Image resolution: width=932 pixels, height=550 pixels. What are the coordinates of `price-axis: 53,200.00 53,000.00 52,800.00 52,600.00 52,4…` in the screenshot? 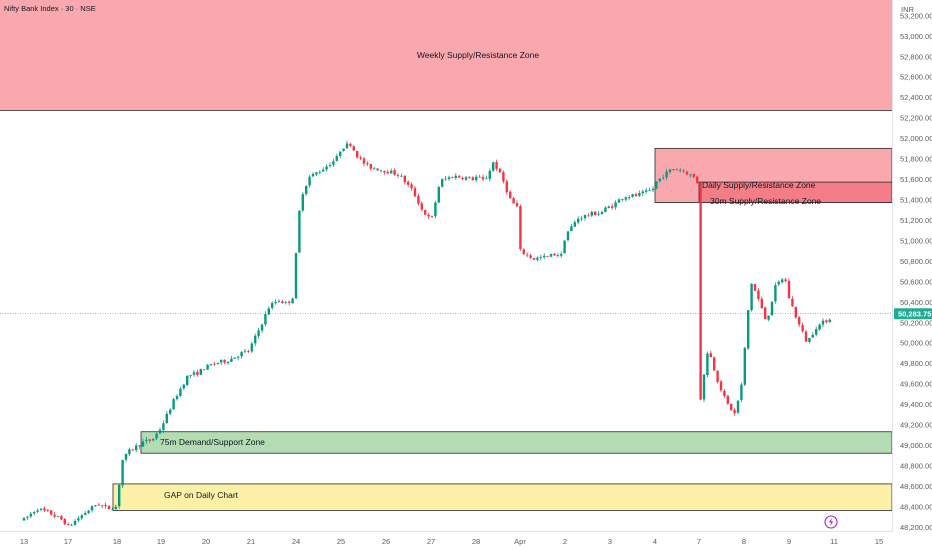 It's located at (916, 271).